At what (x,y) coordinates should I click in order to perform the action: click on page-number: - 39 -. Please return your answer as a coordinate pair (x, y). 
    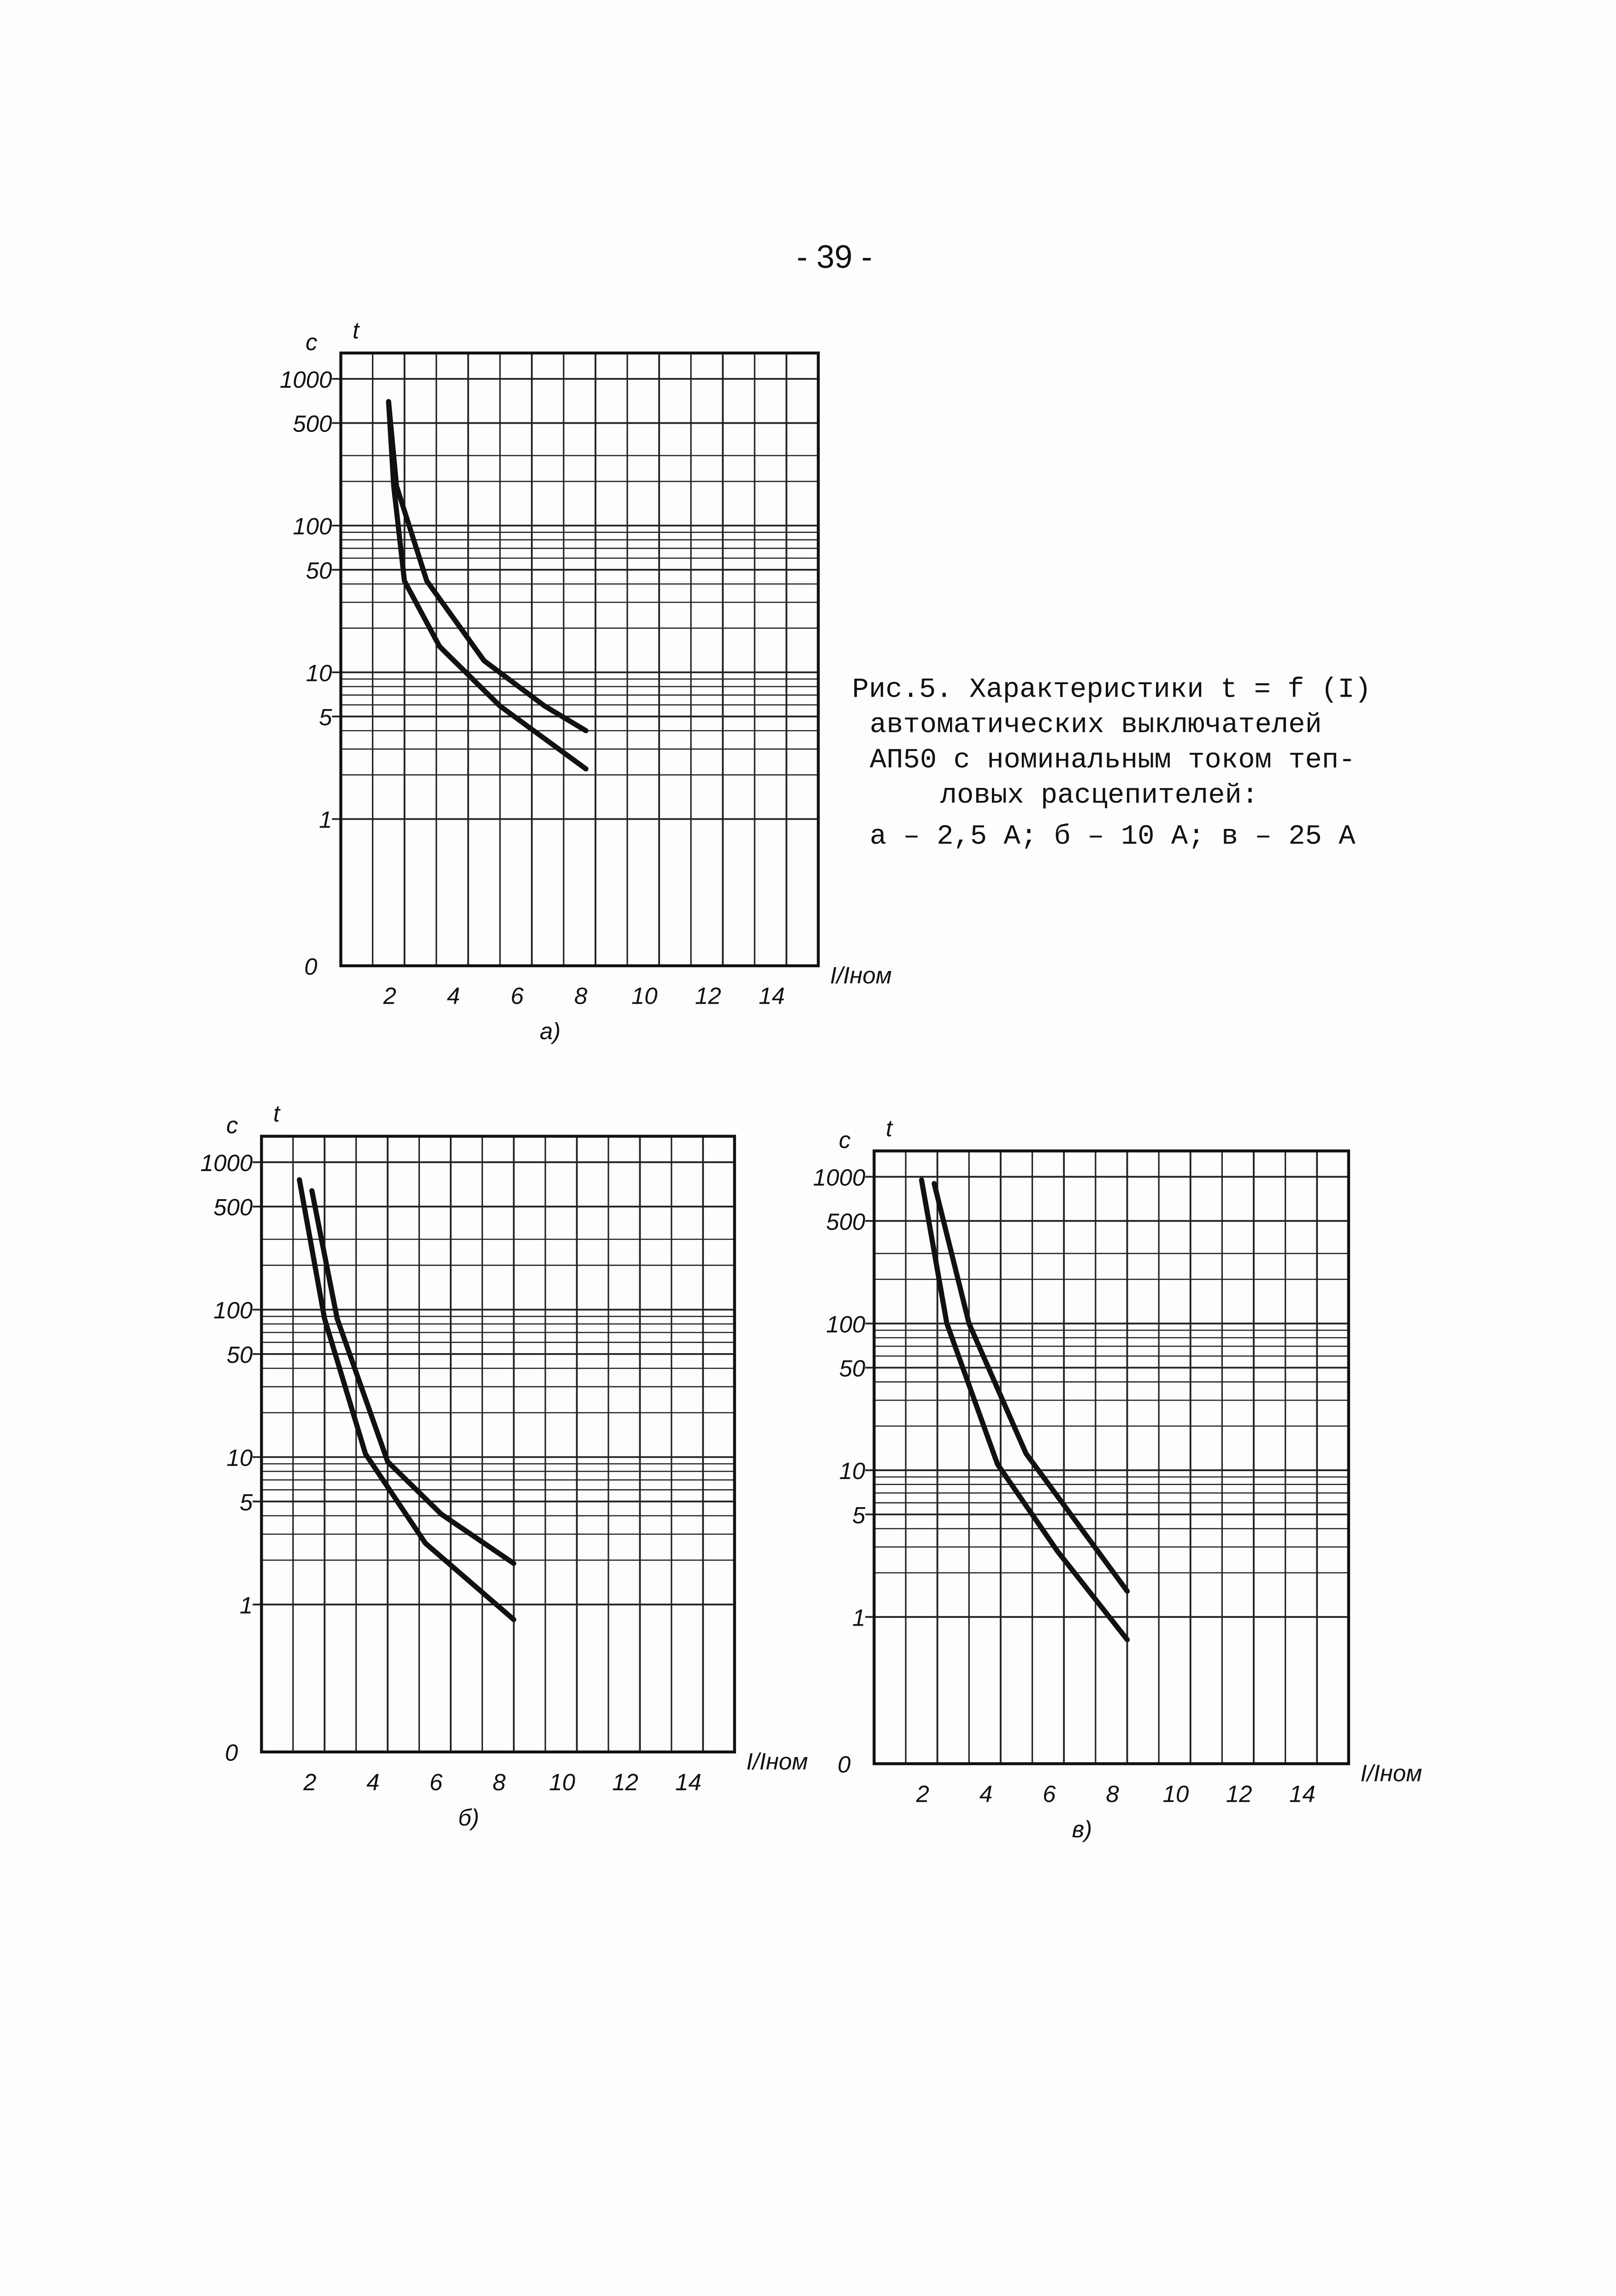
    Looking at the image, I should click on (835, 257).